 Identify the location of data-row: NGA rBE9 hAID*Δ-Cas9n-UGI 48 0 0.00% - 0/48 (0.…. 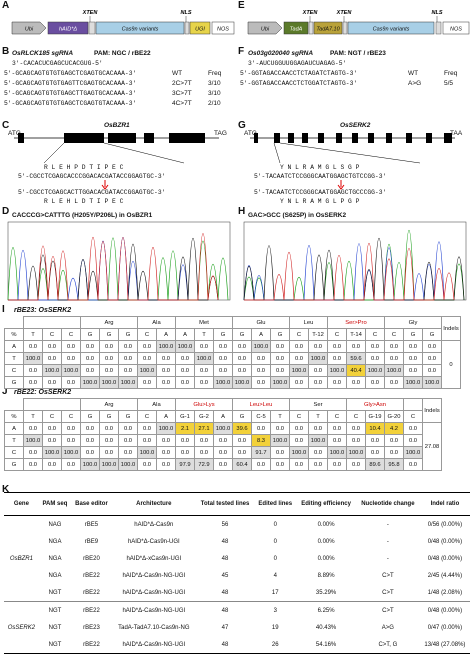
(237, 541).